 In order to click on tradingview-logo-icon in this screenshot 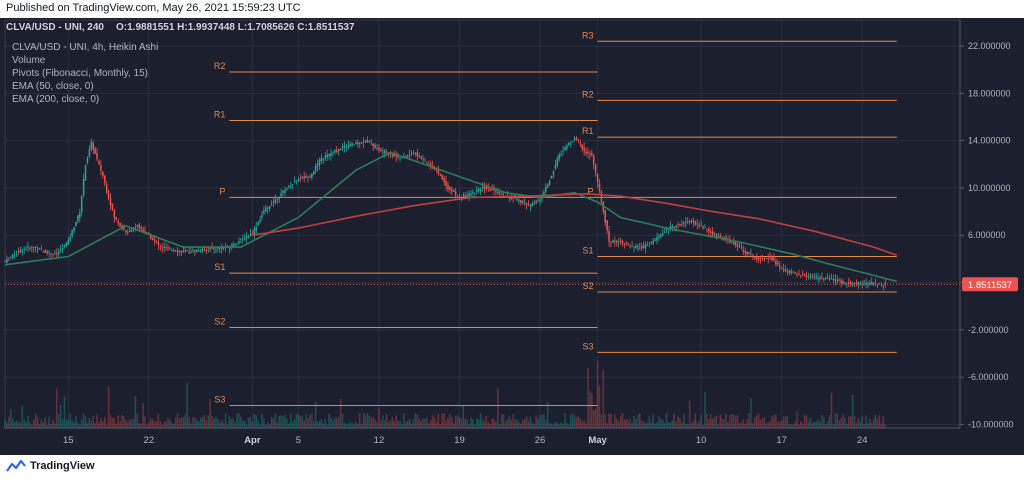, I will do `click(16, 465)`.